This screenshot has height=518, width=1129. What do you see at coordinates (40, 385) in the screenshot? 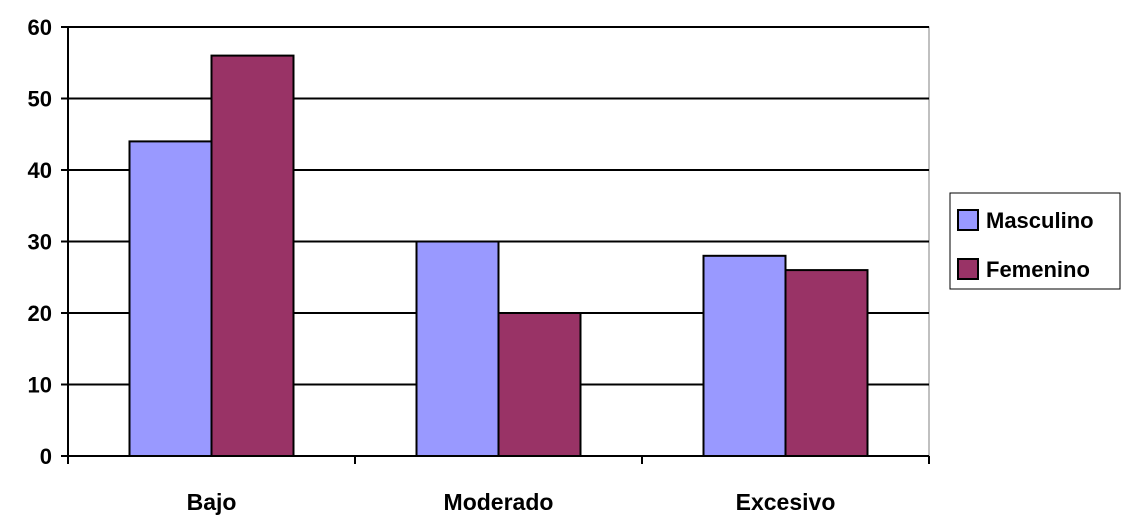
I see `y-tick-label: 10` at bounding box center [40, 385].